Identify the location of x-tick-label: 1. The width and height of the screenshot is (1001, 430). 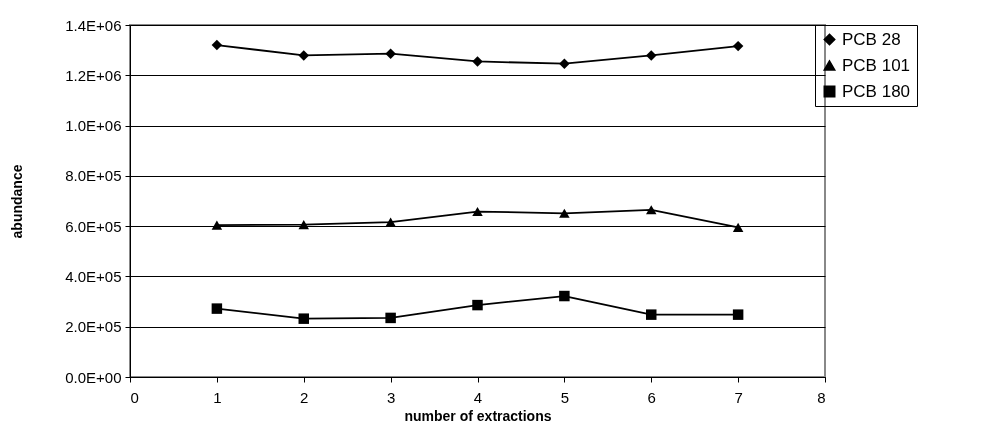
(217, 397).